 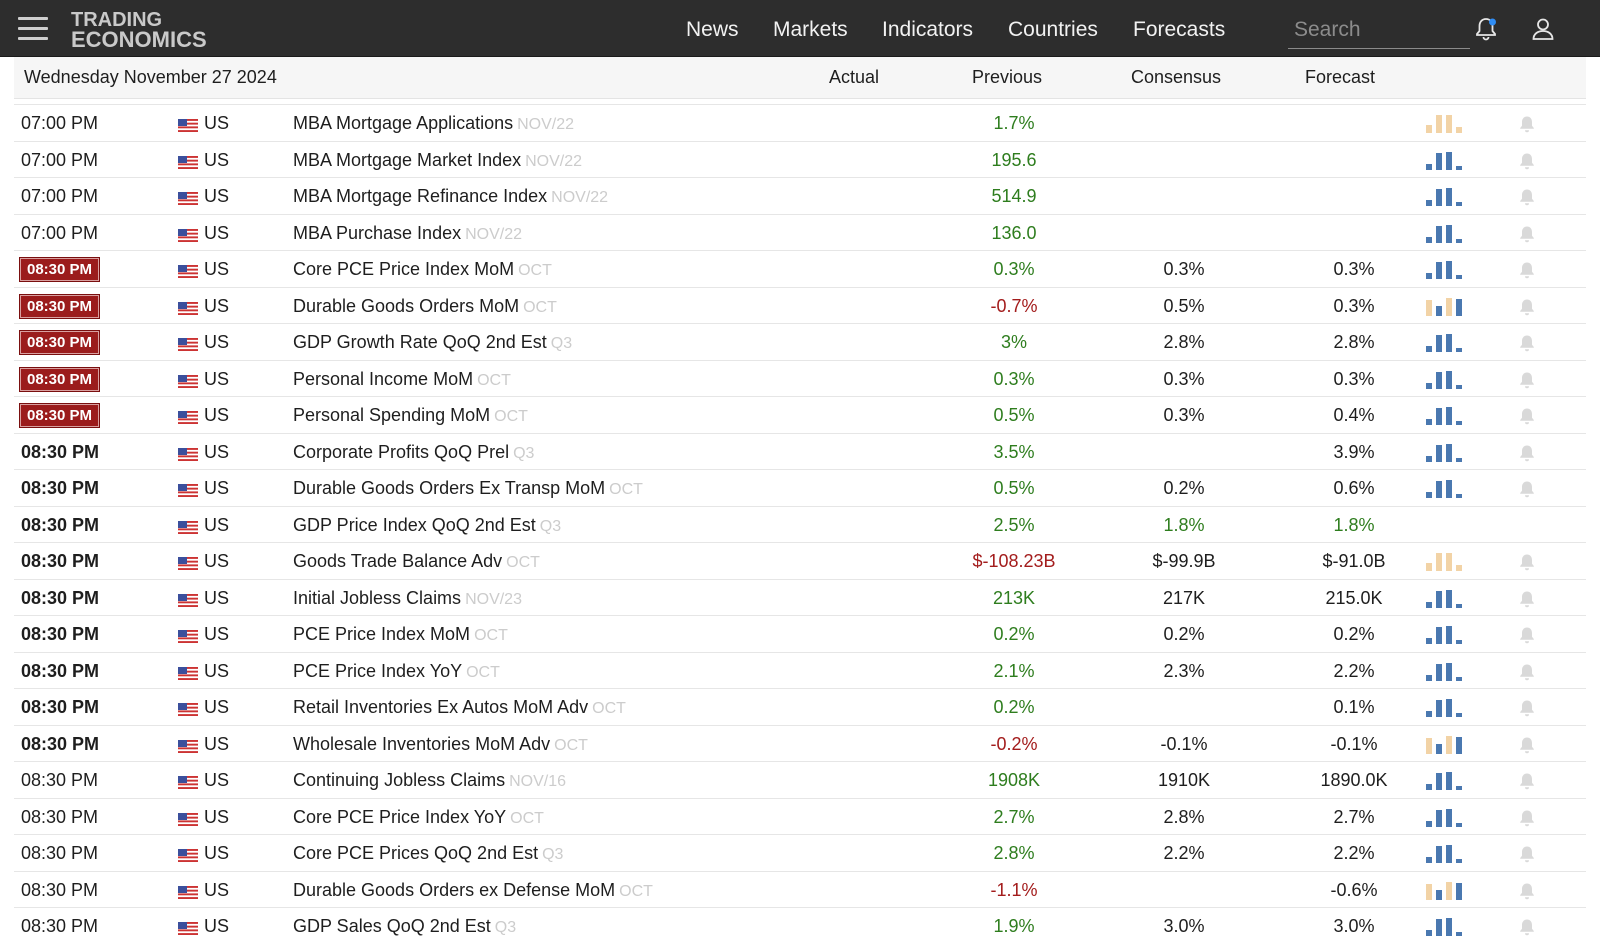 I want to click on event-name-link: Continuing Jobless Claims NOV/16, so click(x=429, y=780).